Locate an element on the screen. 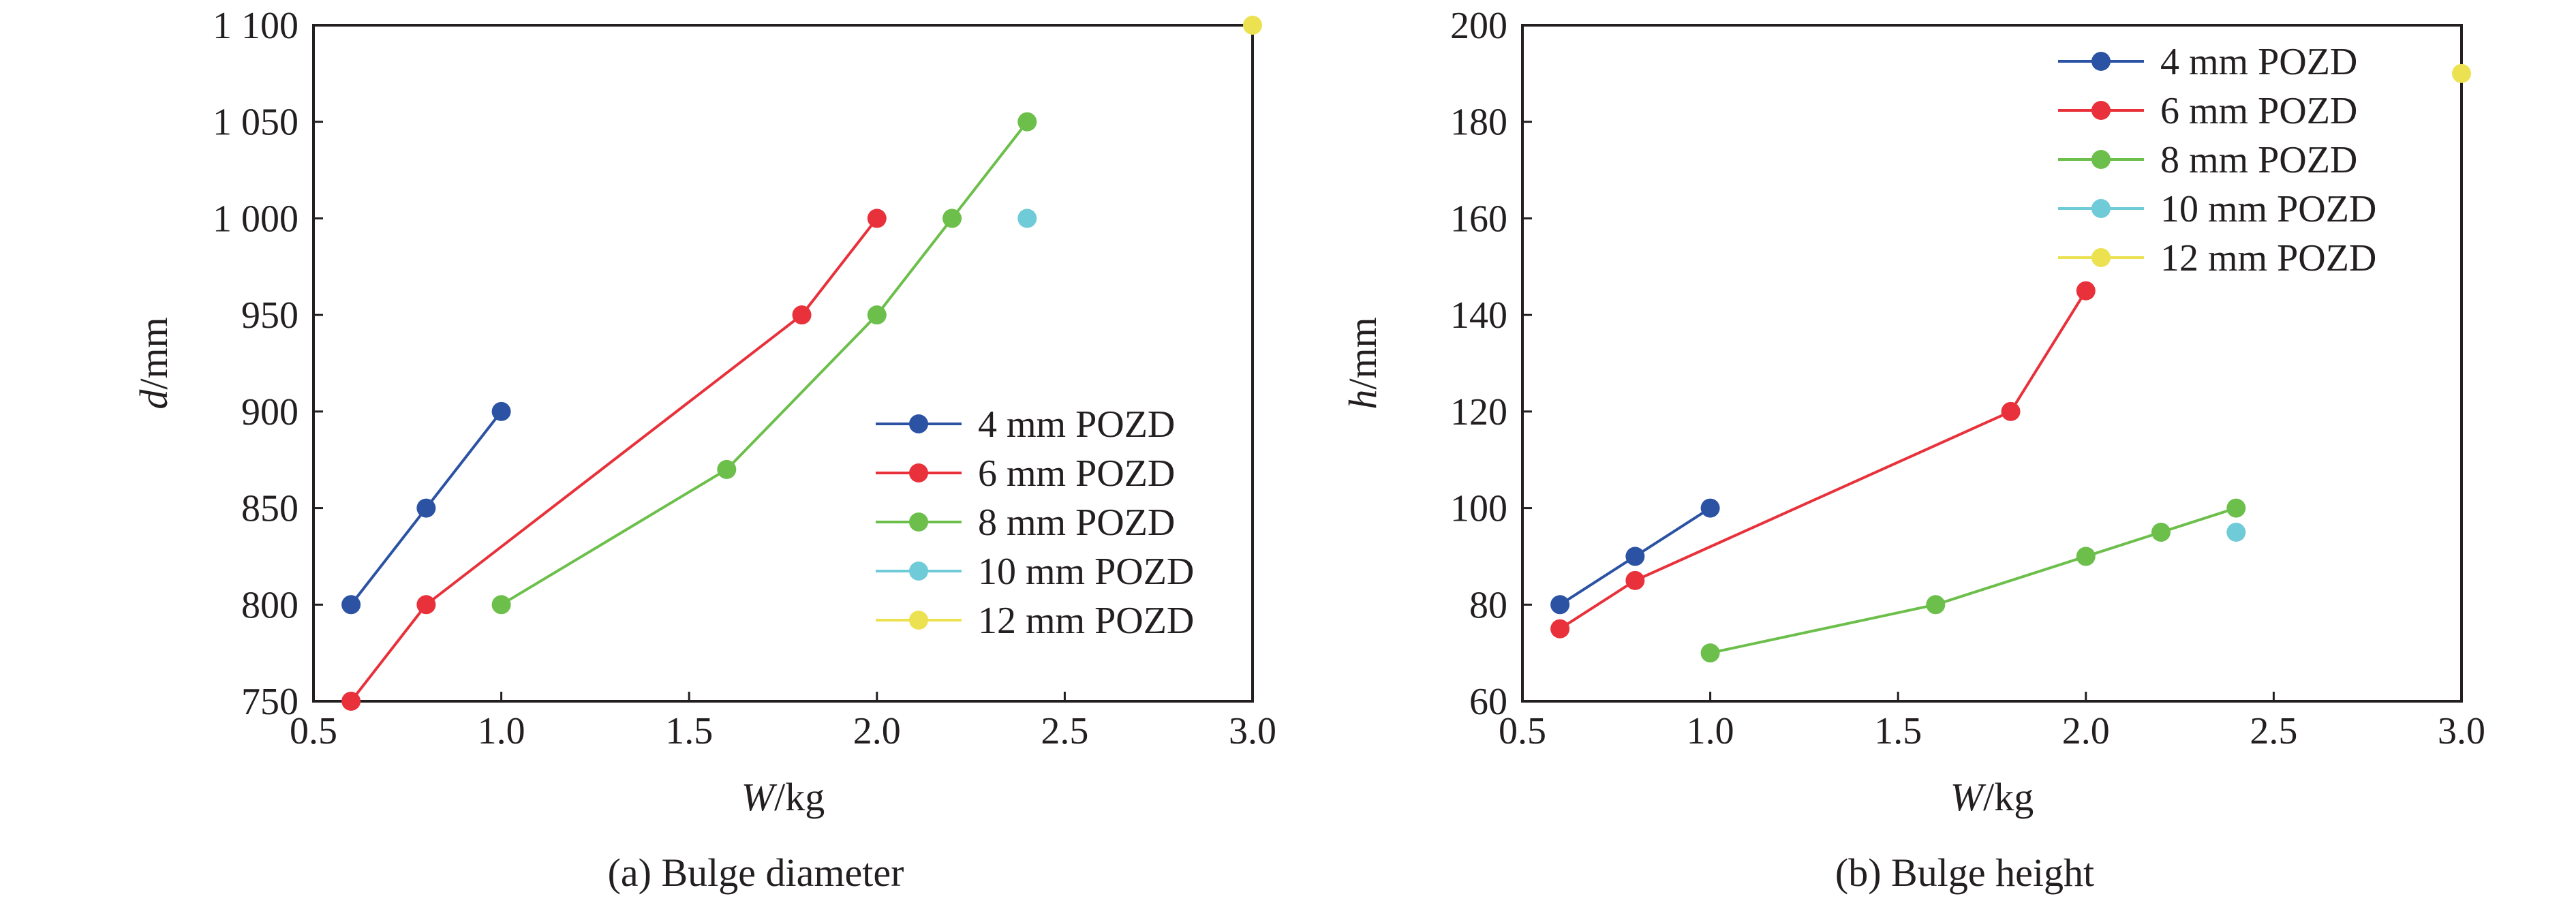  y-tick-label: 80 is located at coordinates (1488, 605).